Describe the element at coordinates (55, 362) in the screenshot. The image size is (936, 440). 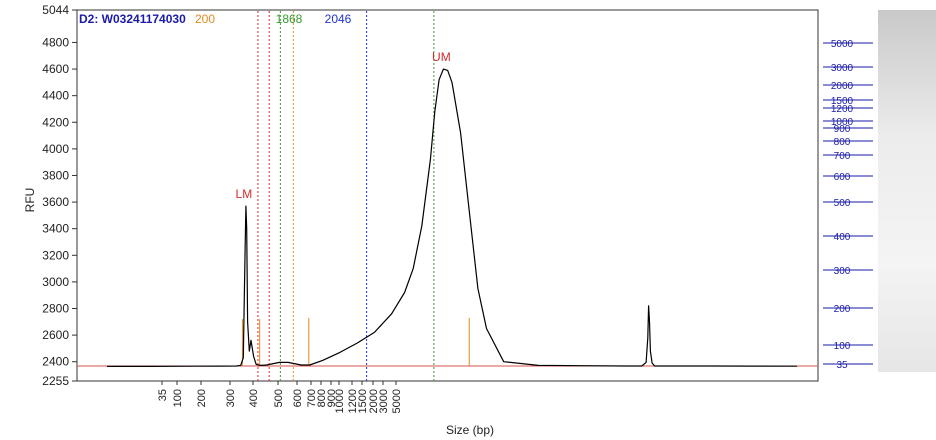
I see `y-tick-label: 2400` at that location.